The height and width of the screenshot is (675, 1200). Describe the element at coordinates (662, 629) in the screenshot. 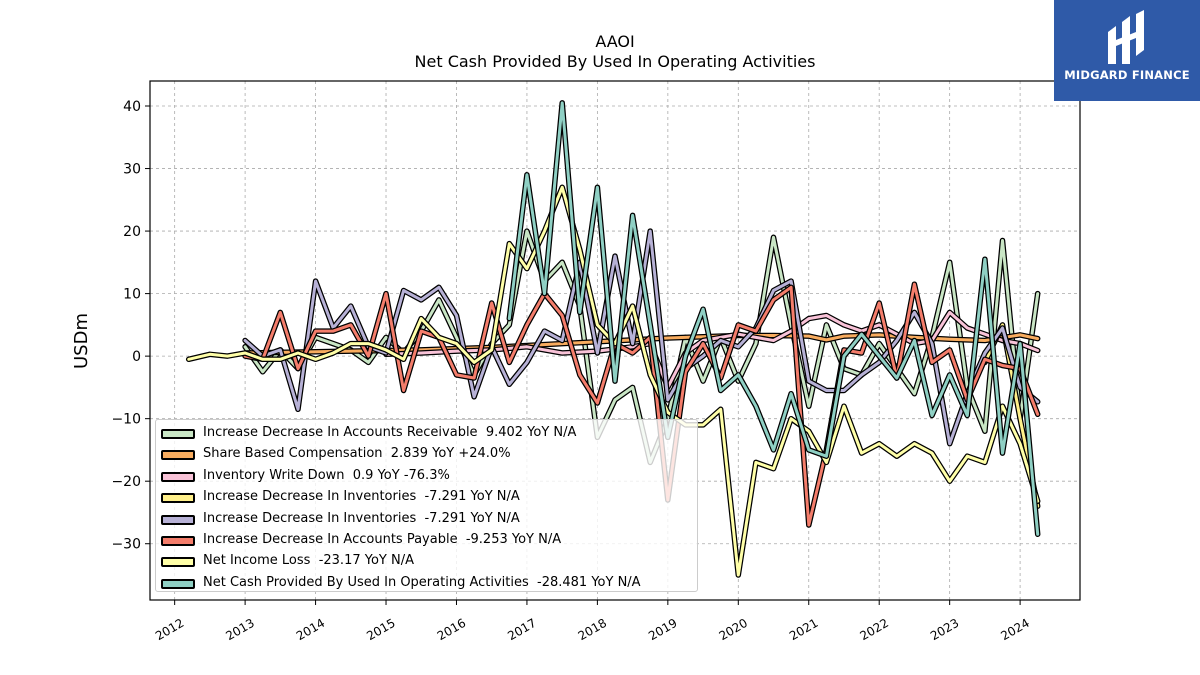

I see `x-tick-label: 2019` at that location.